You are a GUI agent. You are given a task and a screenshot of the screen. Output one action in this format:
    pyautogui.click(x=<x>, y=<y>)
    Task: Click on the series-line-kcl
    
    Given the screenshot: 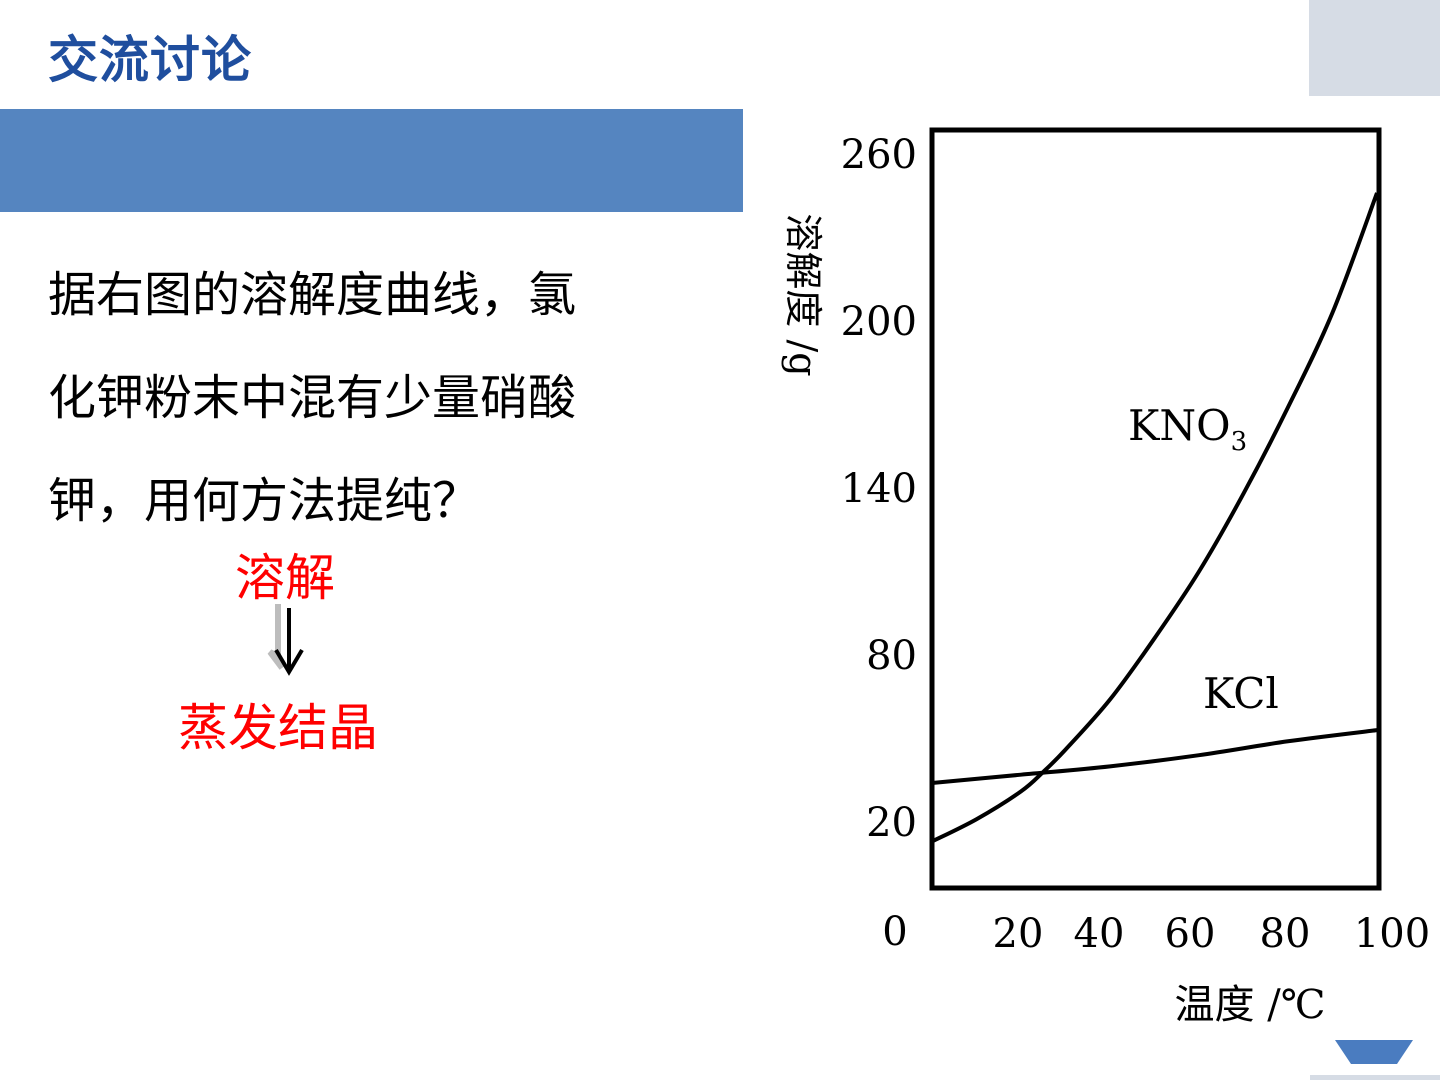 What is the action you would take?
    pyautogui.click(x=1154, y=757)
    